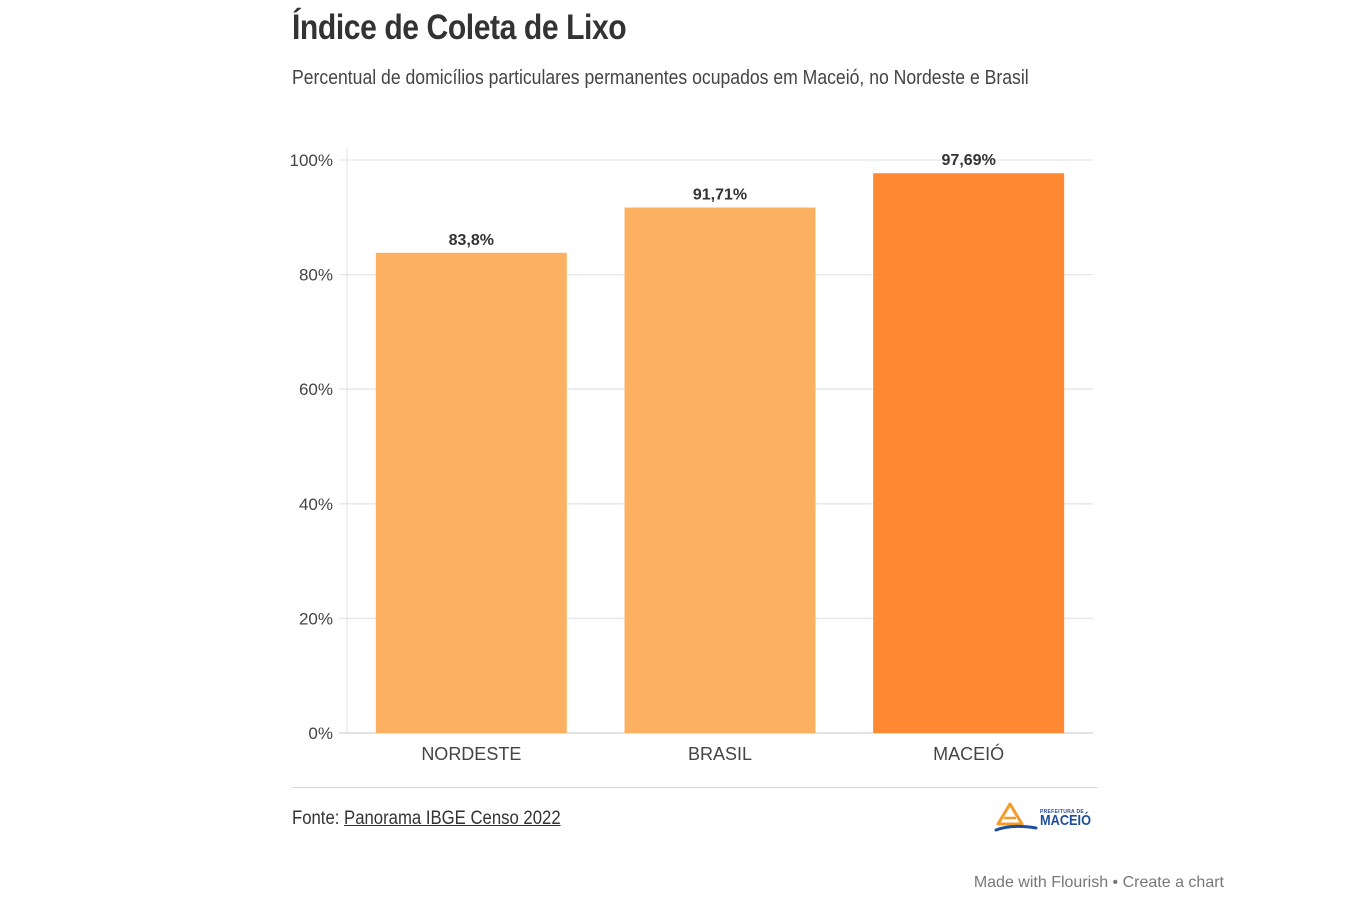 The height and width of the screenshot is (900, 1364). Describe the element at coordinates (316, 618) in the screenshot. I see `y-tick-label: 20%` at that location.